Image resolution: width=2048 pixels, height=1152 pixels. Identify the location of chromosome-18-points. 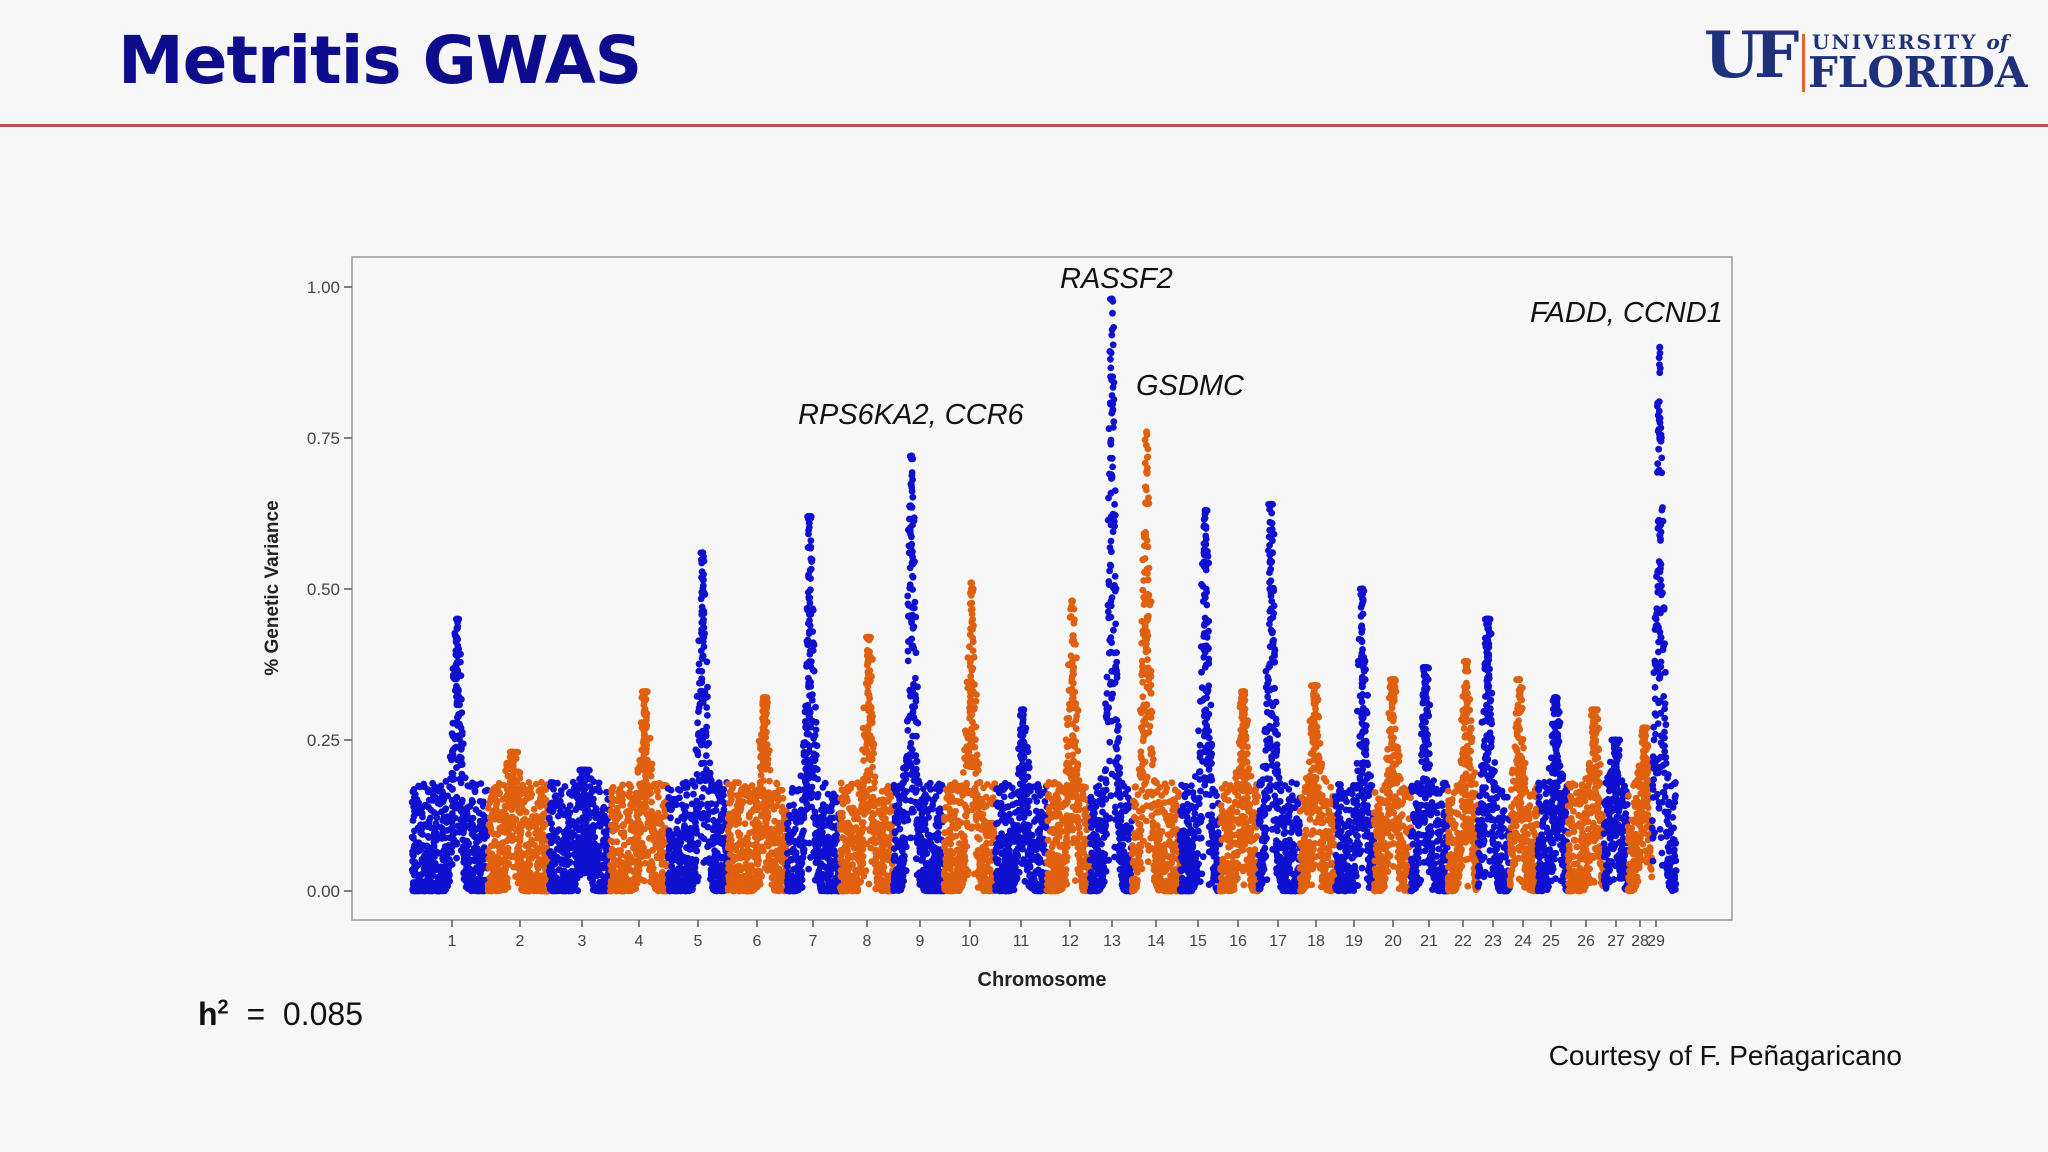
(1317, 788).